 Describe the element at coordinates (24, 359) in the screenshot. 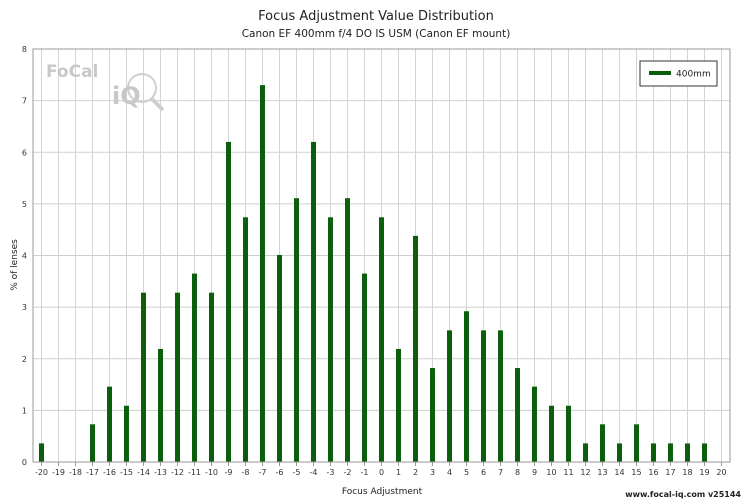

I see `y-tick-label: 2` at that location.